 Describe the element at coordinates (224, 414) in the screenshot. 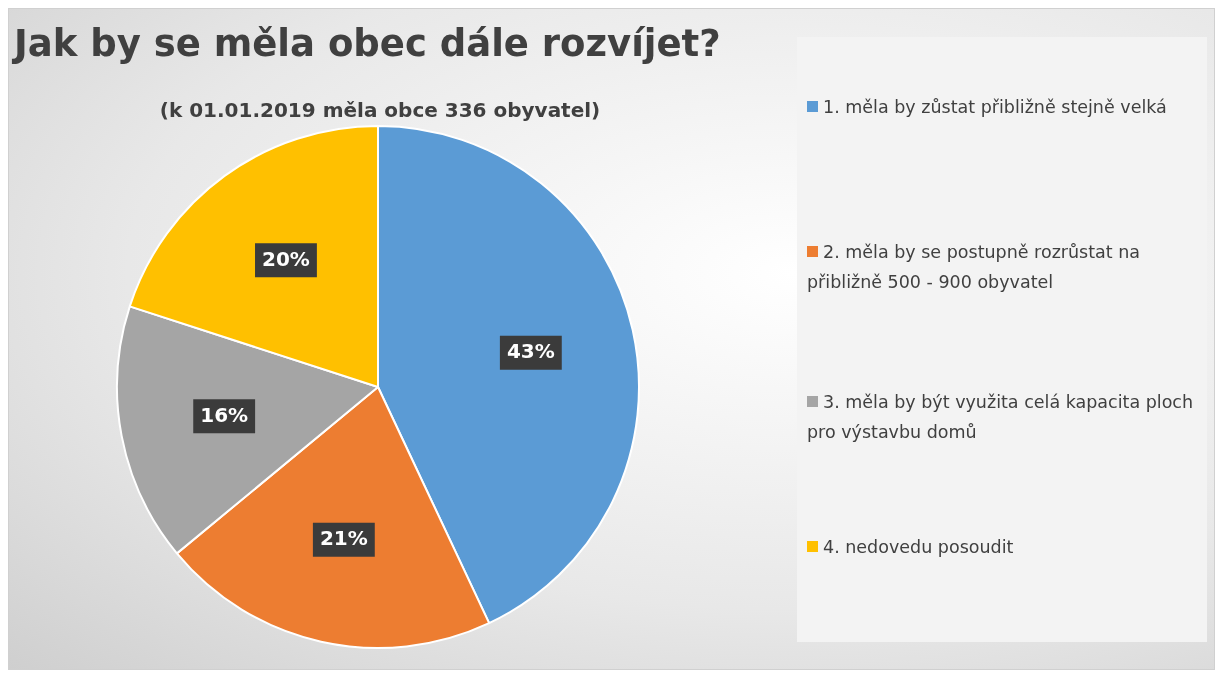

I see `data-label: 16%` at that location.